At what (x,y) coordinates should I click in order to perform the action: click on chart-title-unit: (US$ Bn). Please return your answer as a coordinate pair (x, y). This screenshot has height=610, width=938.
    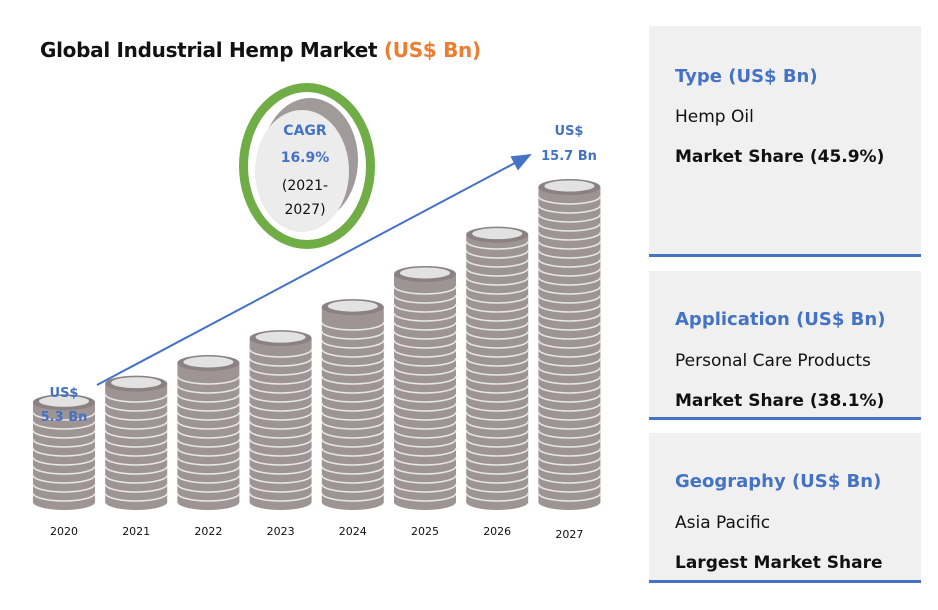
    Looking at the image, I should click on (432, 50).